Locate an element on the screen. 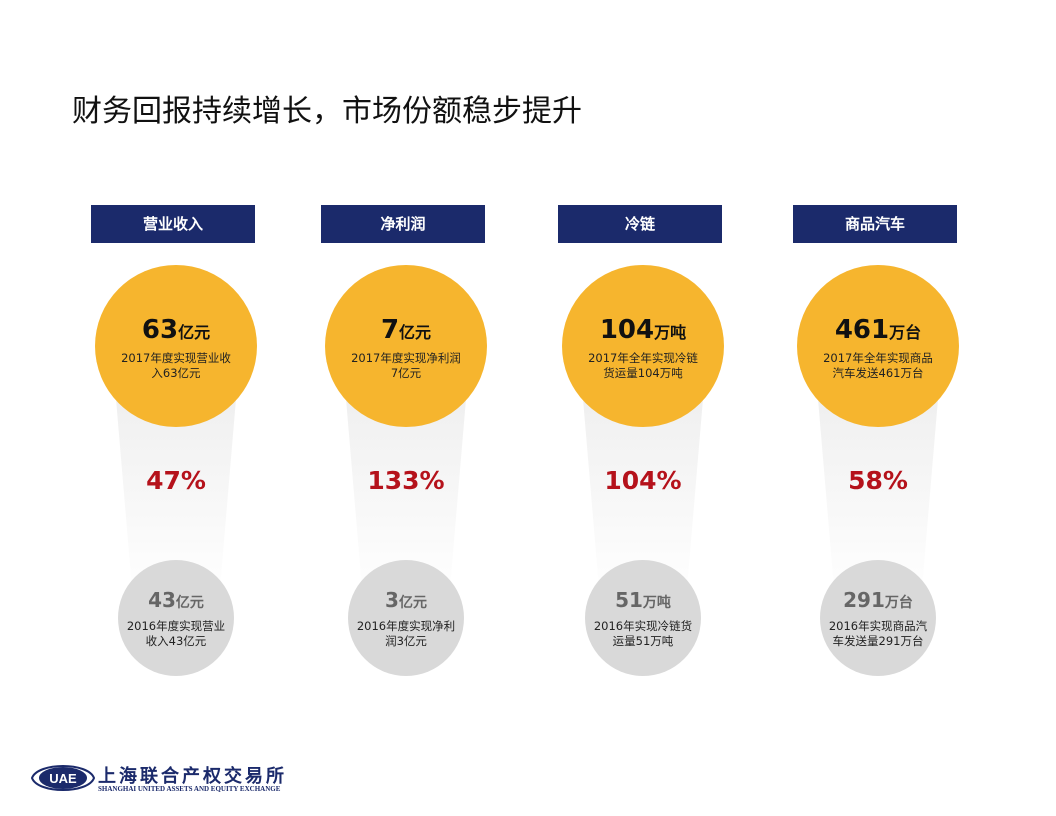 This screenshot has height=816, width=1056. metric-label: 净利润 is located at coordinates (403, 224).